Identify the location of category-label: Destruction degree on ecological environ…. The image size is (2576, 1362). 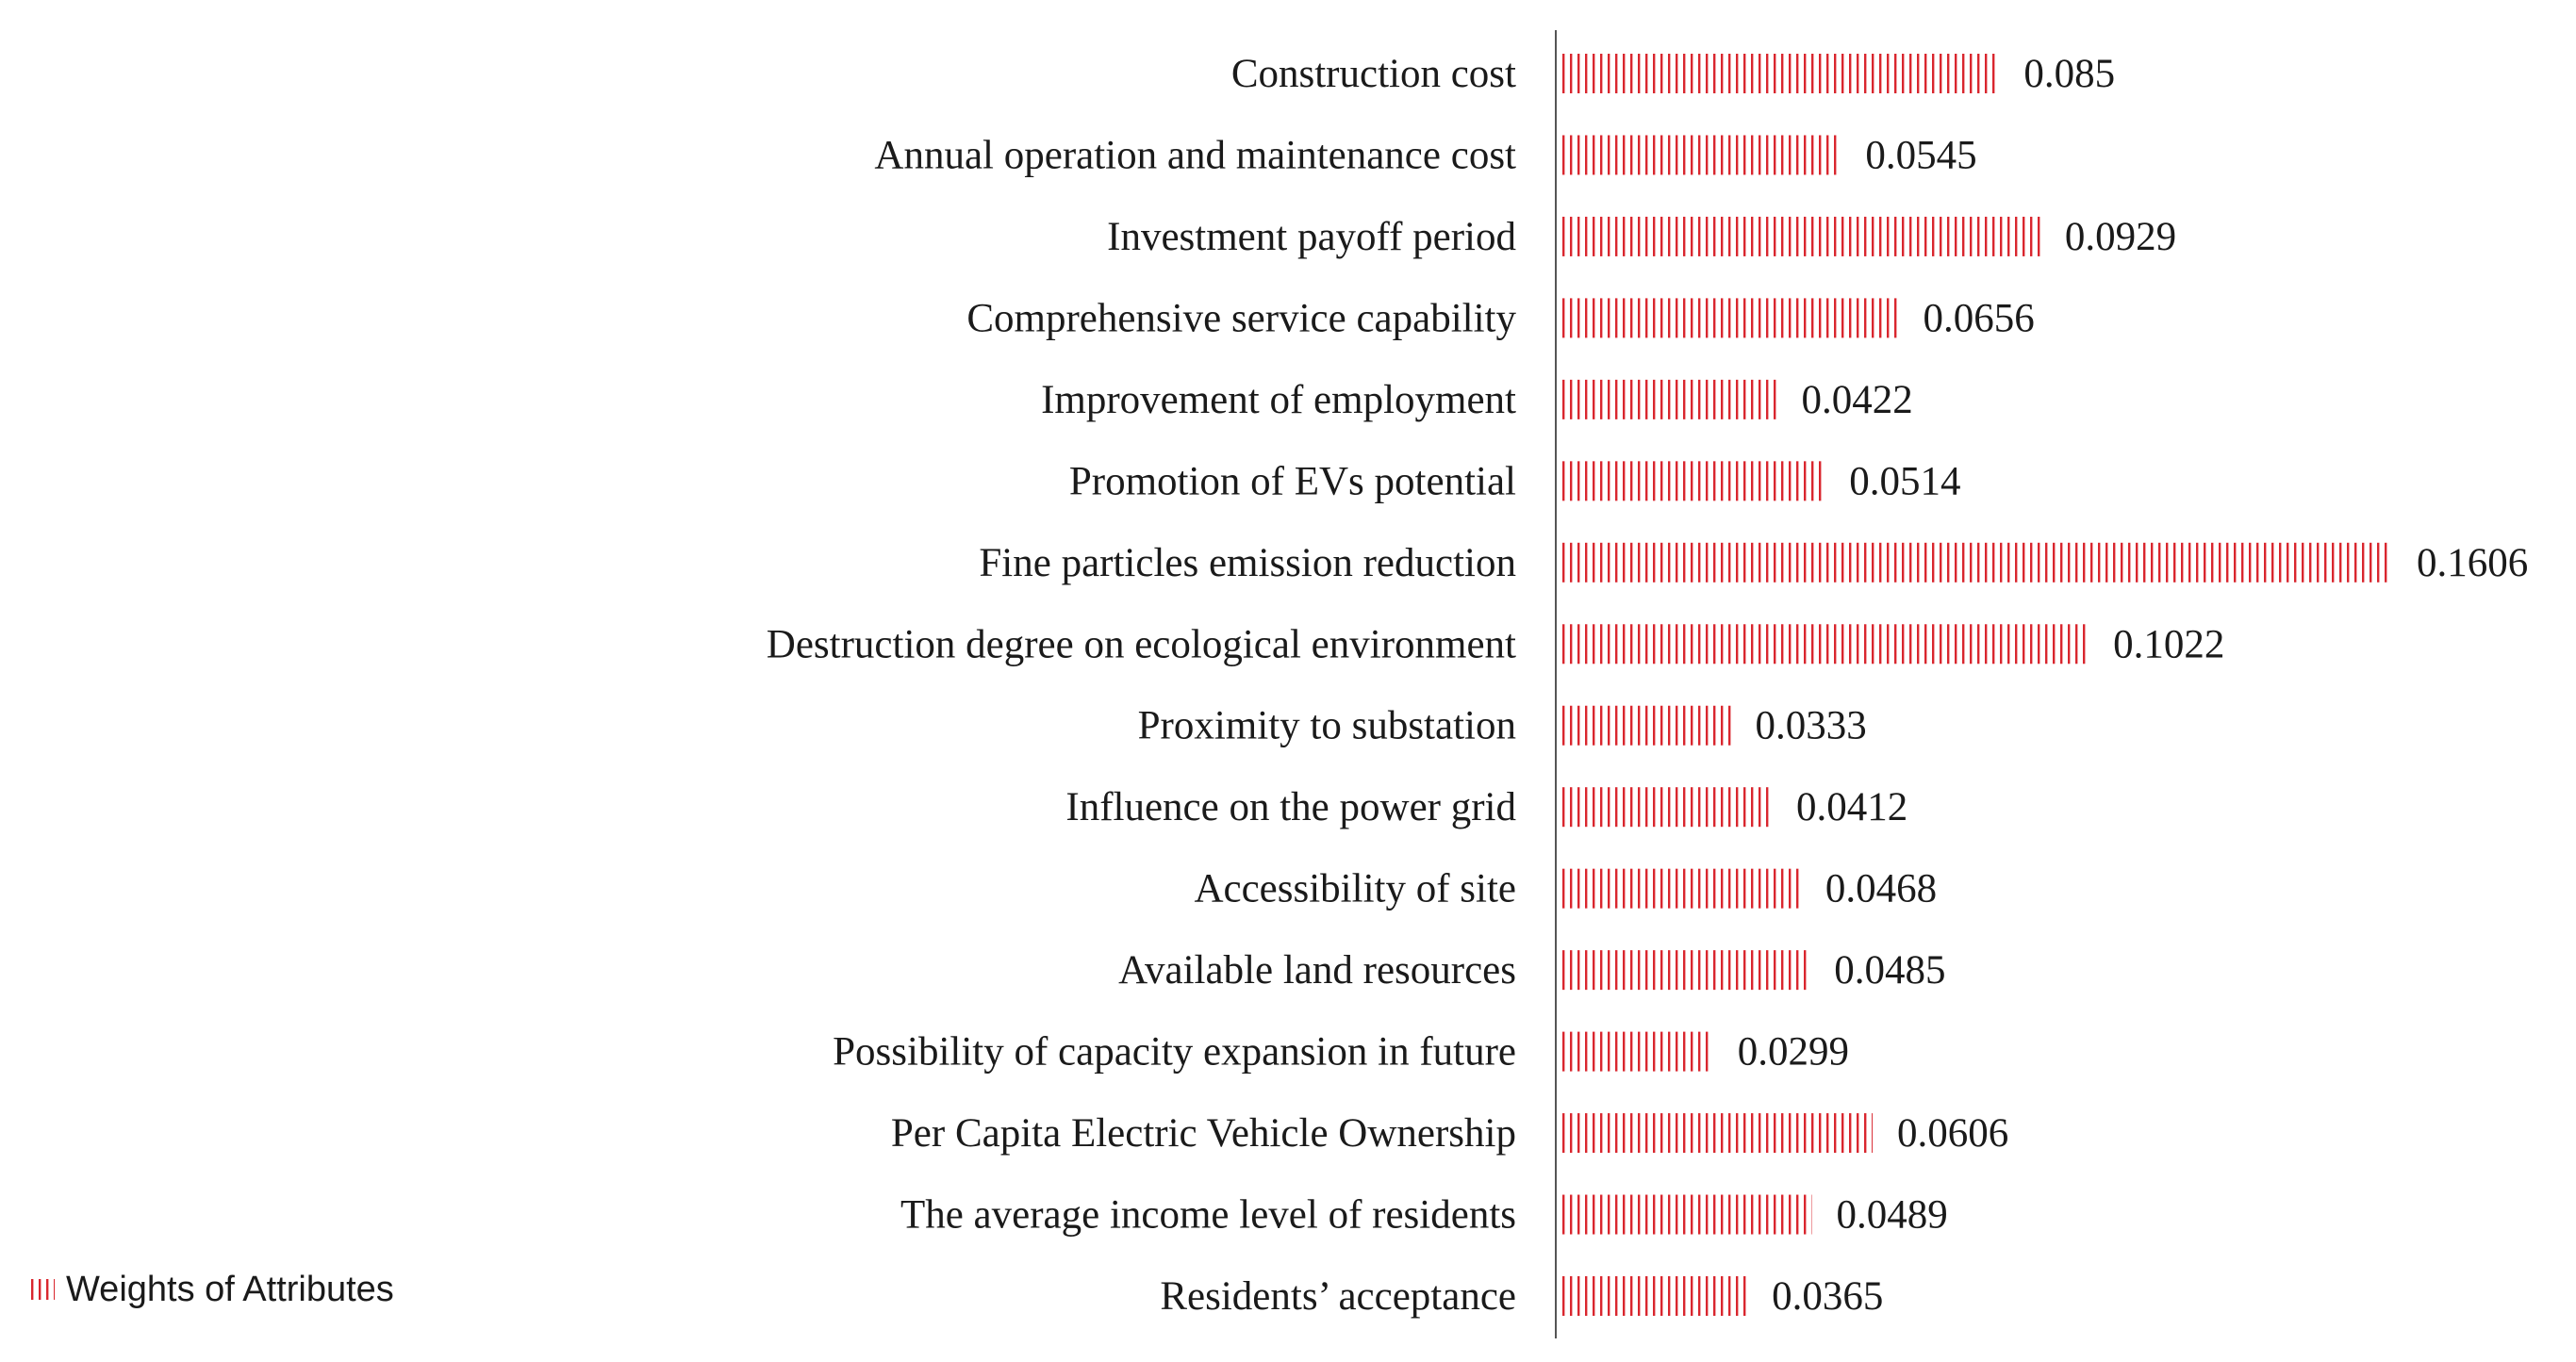
(1141, 644).